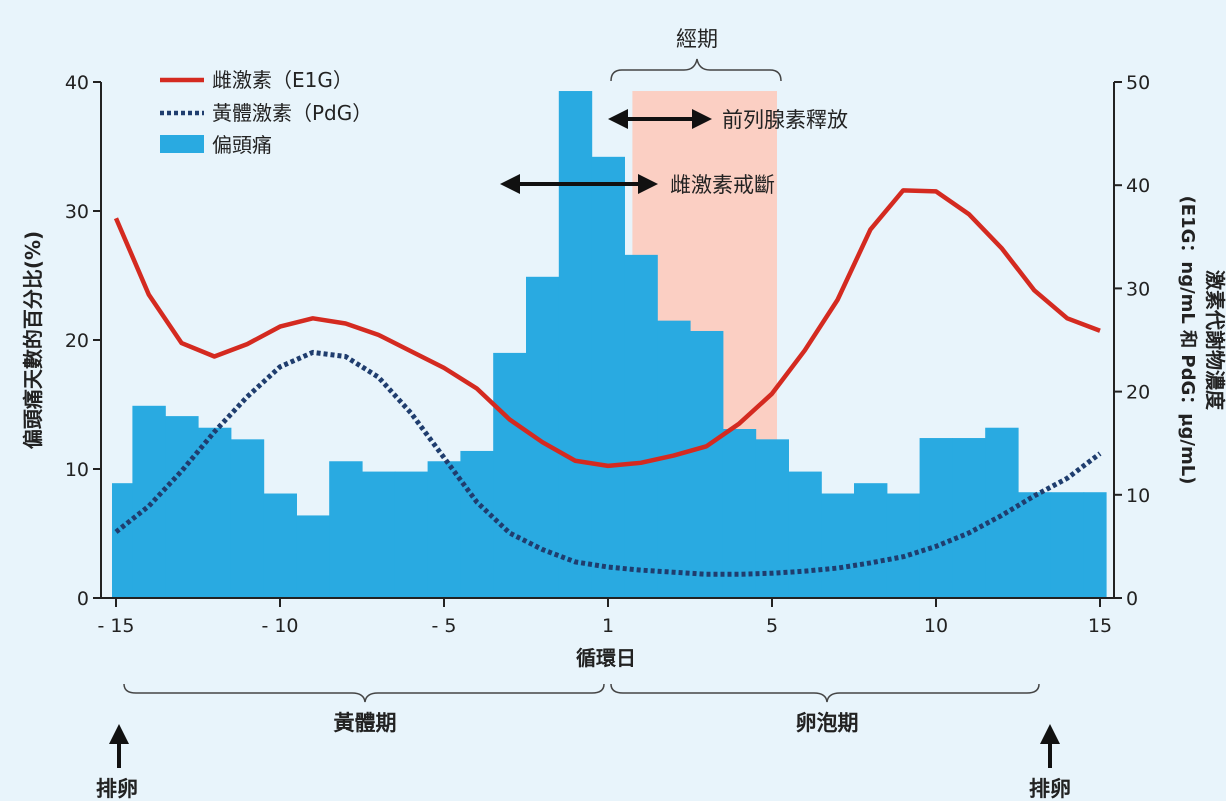 Image resolution: width=1226 pixels, height=801 pixels. I want to click on left-tick-label: 10, so click(77, 470).